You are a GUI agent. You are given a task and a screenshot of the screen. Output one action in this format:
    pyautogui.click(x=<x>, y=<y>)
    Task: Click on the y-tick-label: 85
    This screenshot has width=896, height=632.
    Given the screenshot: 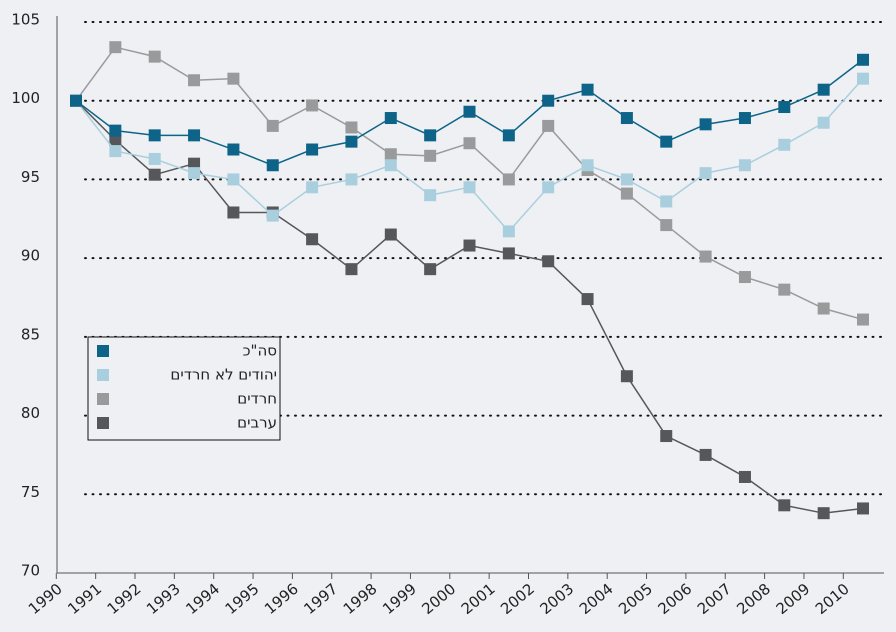 What is the action you would take?
    pyautogui.click(x=30, y=334)
    